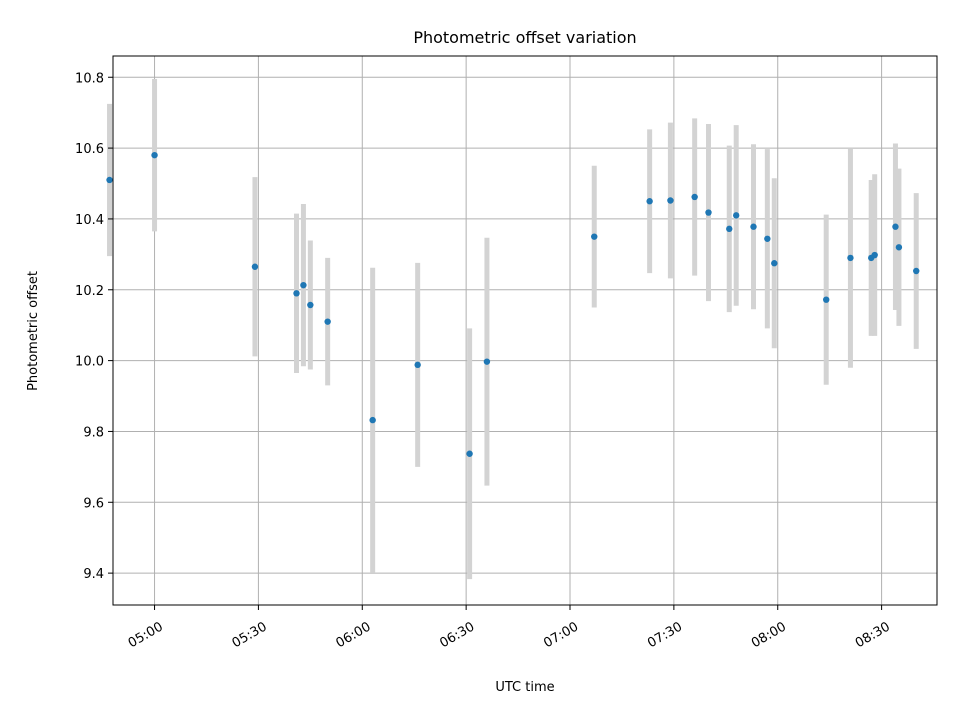 This screenshot has height=720, width=960. I want to click on chart-title: Photometric offset variation, so click(524, 37).